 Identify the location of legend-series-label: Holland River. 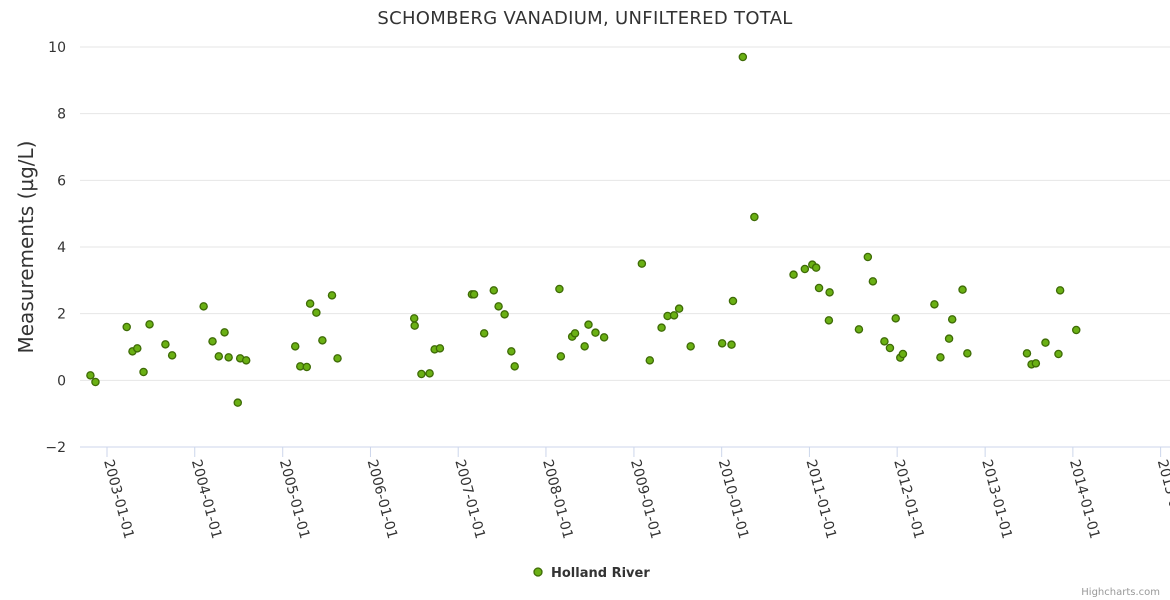
(600, 573).